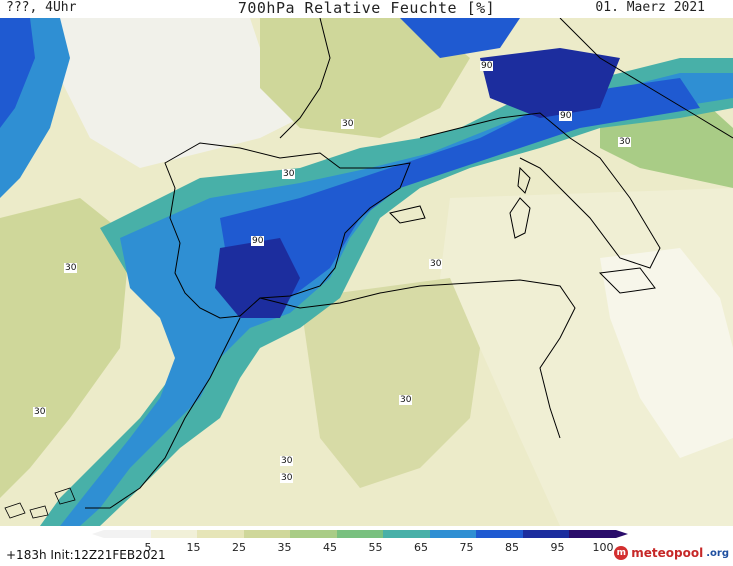 The height and width of the screenshot is (566, 733). Describe the element at coordinates (330, 547) in the screenshot. I see `colorbar-tick-label: 45` at that location.